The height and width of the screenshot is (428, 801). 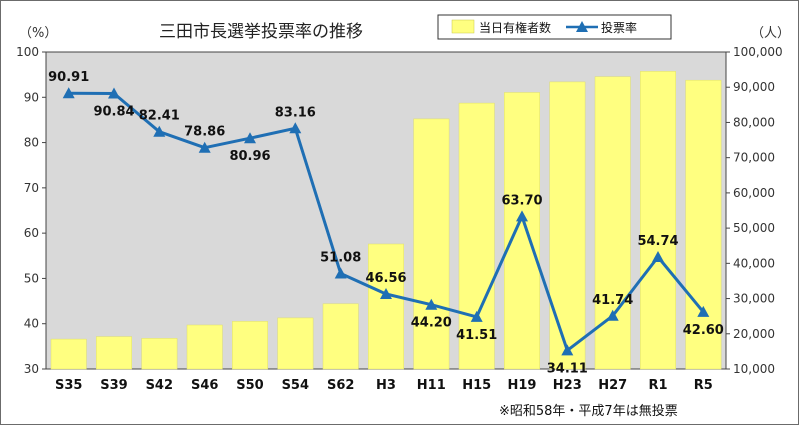 I want to click on legend-bar-swatch, so click(x=463, y=26).